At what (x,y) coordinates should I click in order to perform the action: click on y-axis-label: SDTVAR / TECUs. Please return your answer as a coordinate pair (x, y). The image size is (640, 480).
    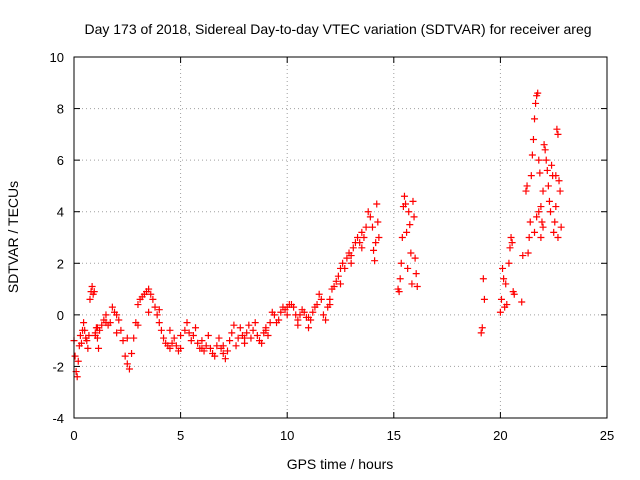
    Looking at the image, I should click on (13, 237).